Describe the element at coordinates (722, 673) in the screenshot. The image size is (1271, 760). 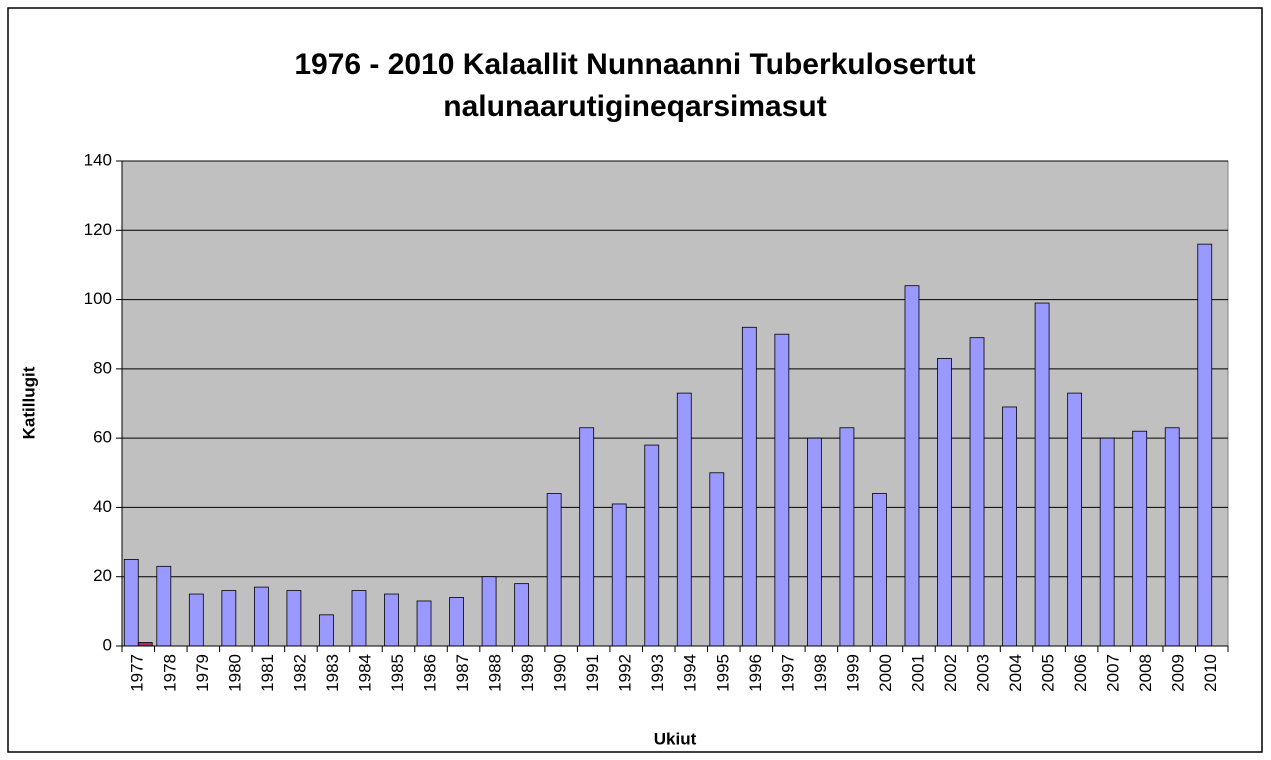
I see `x-tick-label: 1995` at that location.